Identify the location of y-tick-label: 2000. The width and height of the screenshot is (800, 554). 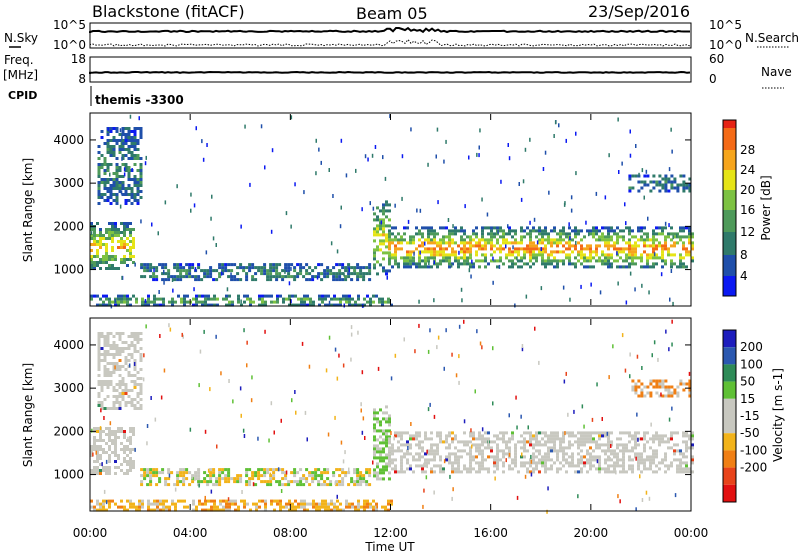
(68, 226).